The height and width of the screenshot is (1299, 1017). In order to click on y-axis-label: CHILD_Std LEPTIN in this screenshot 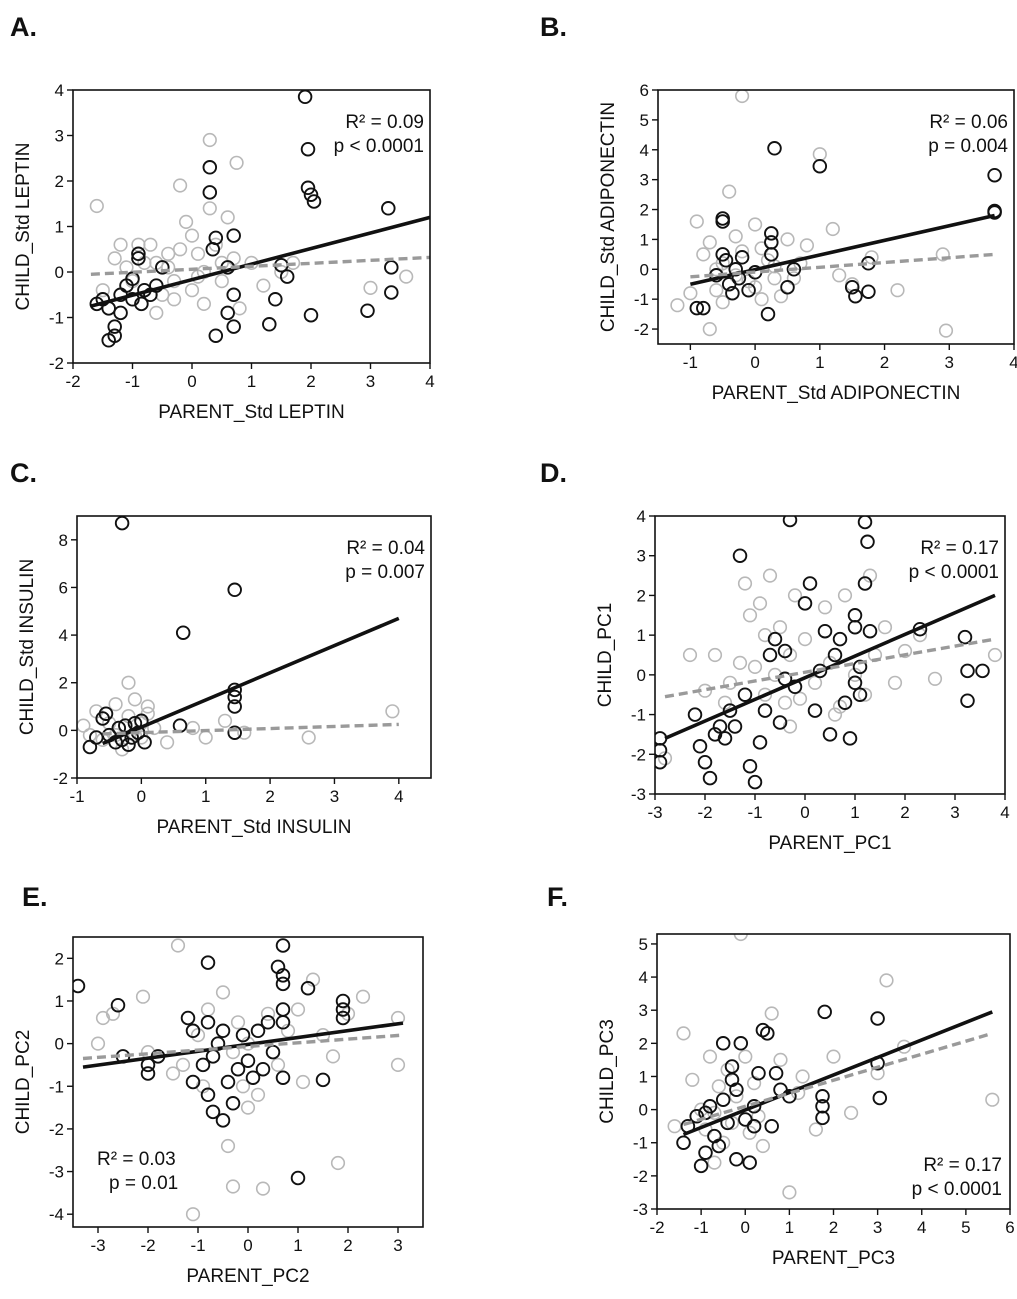, I will do `click(23, 227)`.